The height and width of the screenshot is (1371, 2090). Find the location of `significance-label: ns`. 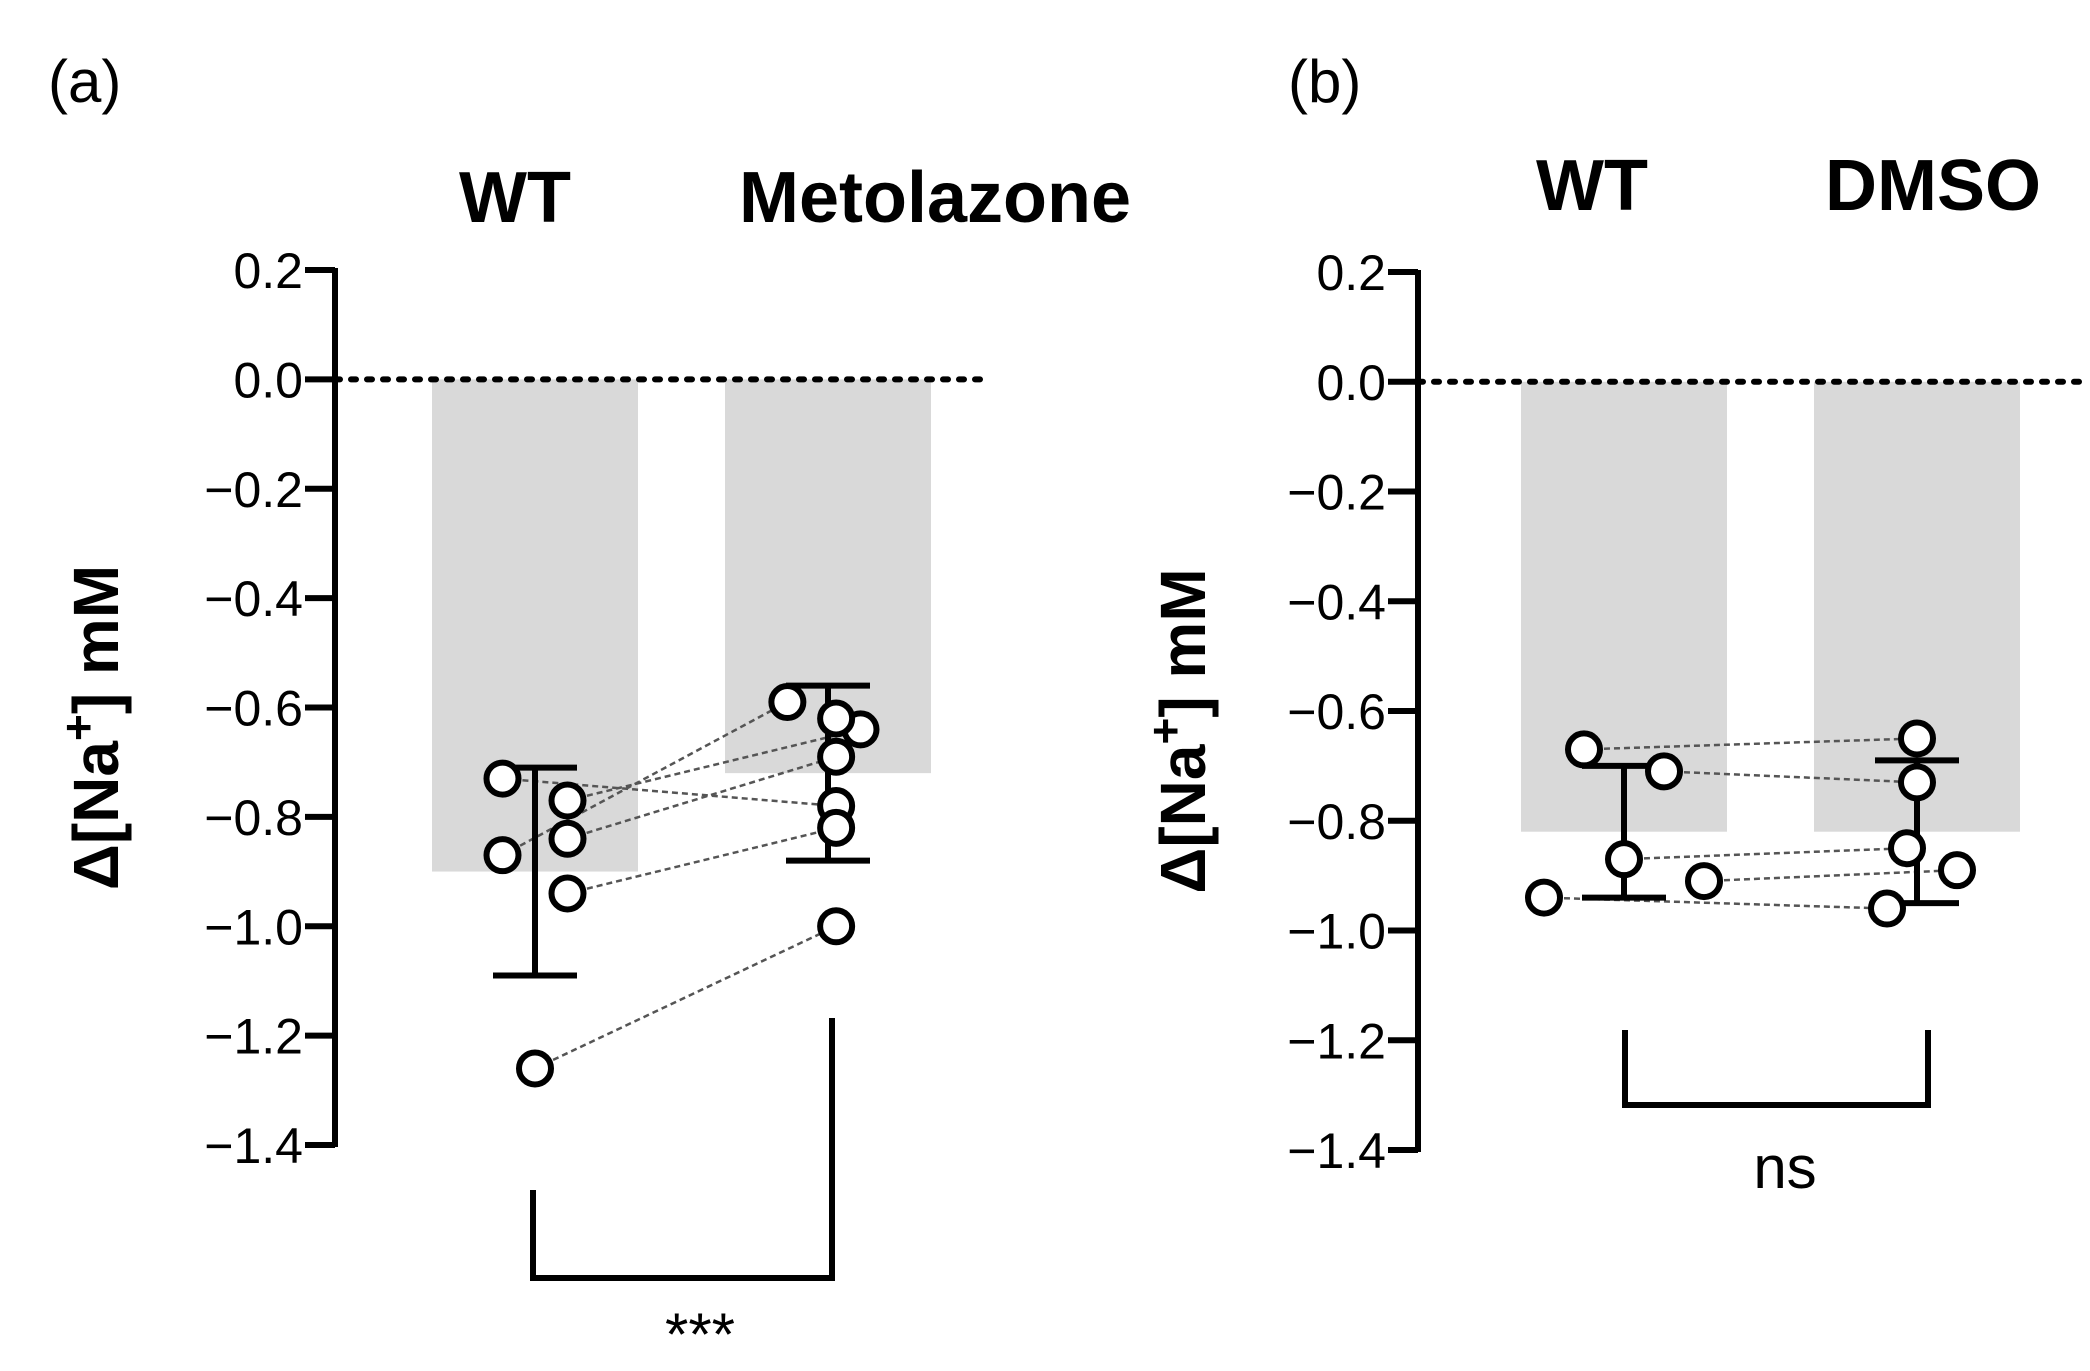

significance-label: ns is located at coordinates (1784, 1167).